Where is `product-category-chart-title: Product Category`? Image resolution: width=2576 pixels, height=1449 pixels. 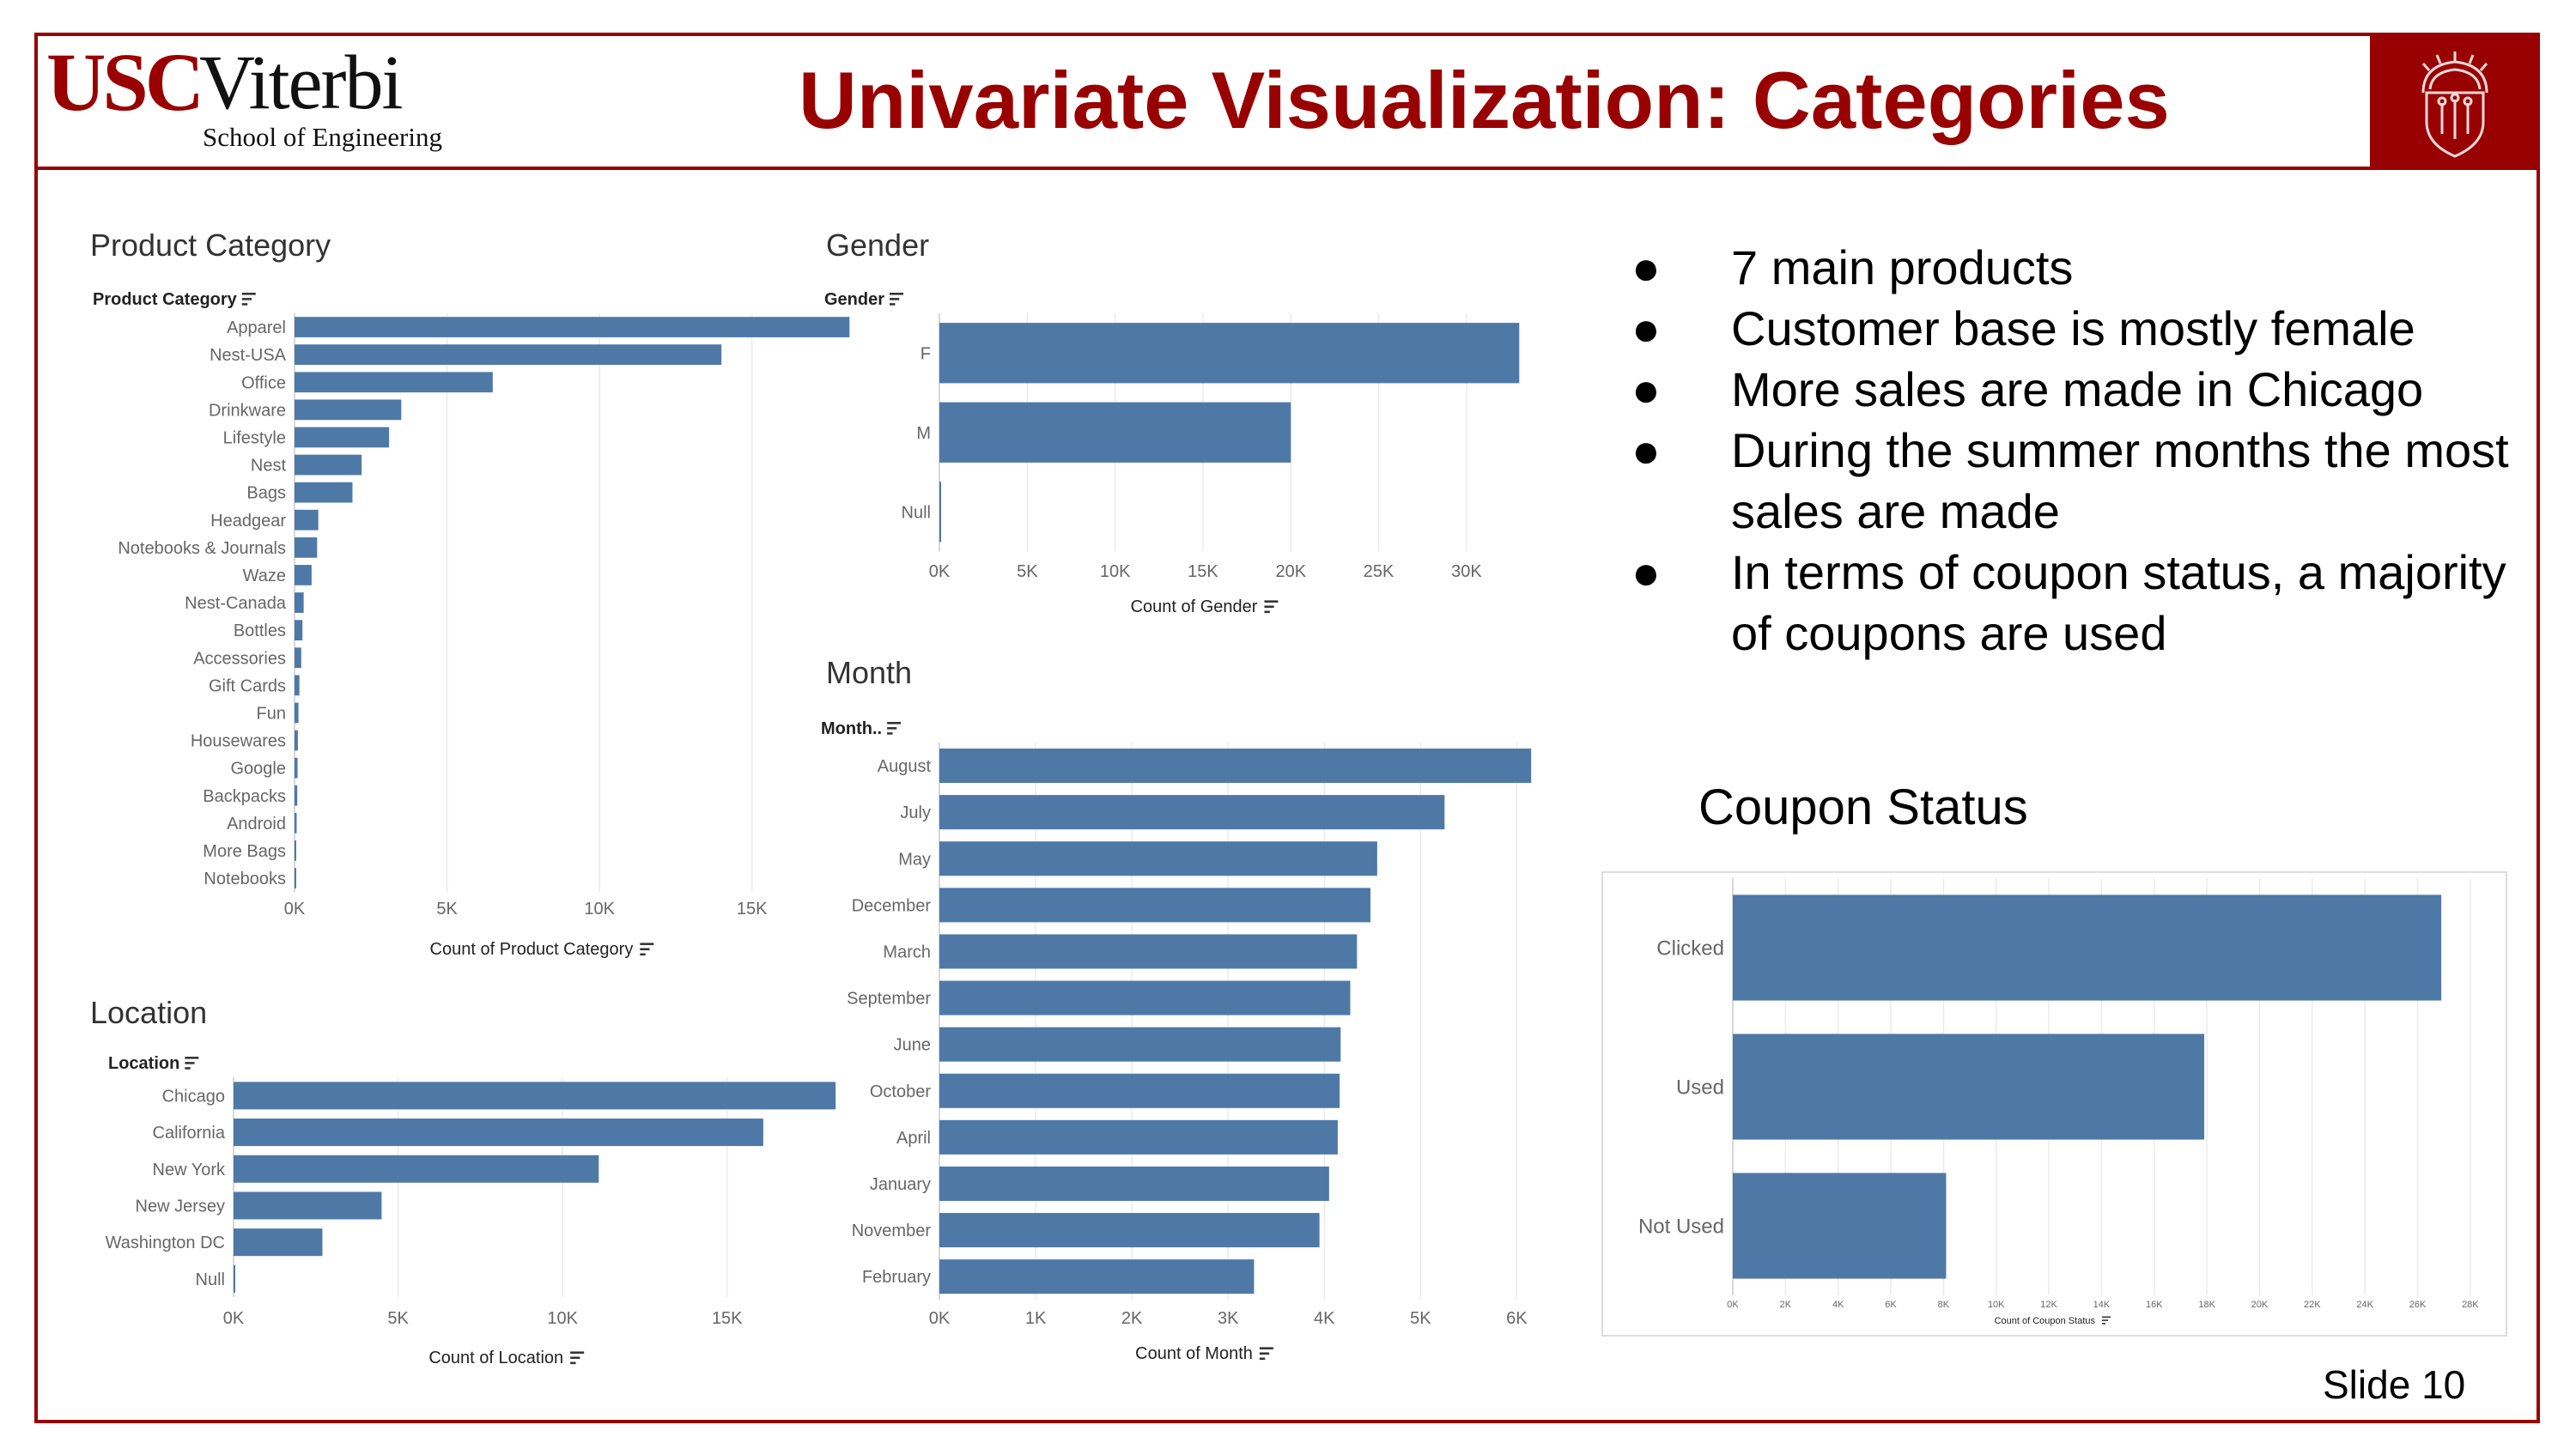 product-category-chart-title: Product Category is located at coordinates (210, 245).